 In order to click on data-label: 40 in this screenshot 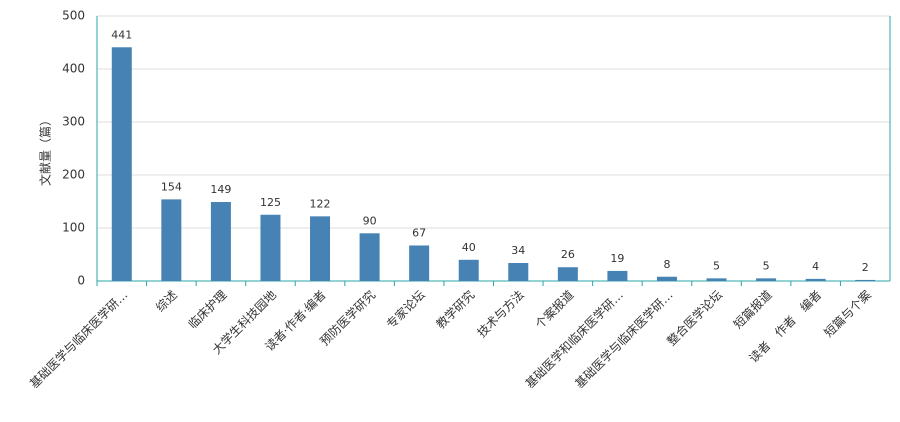, I will do `click(469, 247)`.